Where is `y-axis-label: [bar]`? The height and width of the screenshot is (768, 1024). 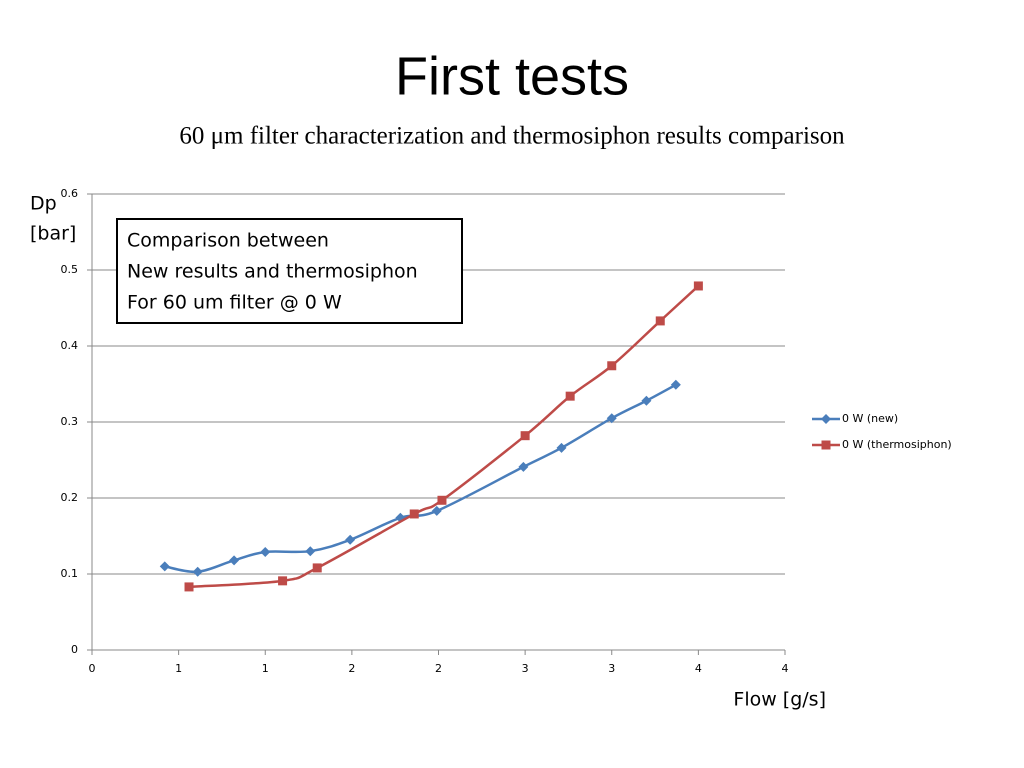 y-axis-label: [bar] is located at coordinates (53, 234).